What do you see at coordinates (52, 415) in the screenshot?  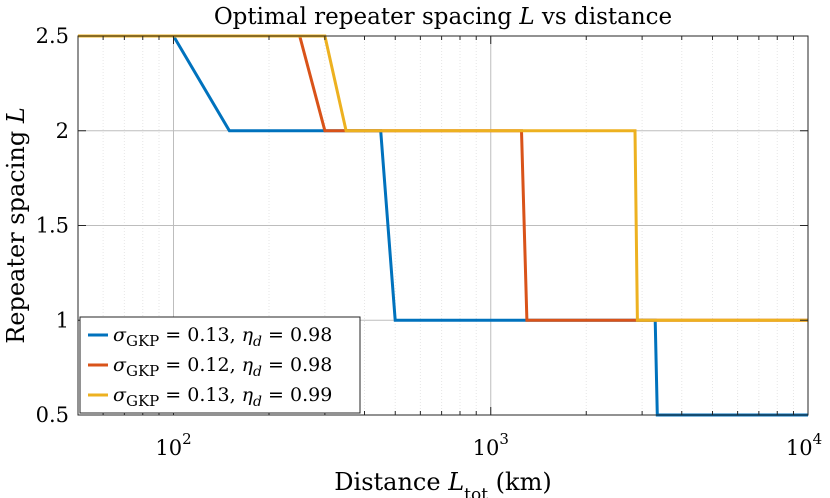 I see `y-tick-label: 0.5` at bounding box center [52, 415].